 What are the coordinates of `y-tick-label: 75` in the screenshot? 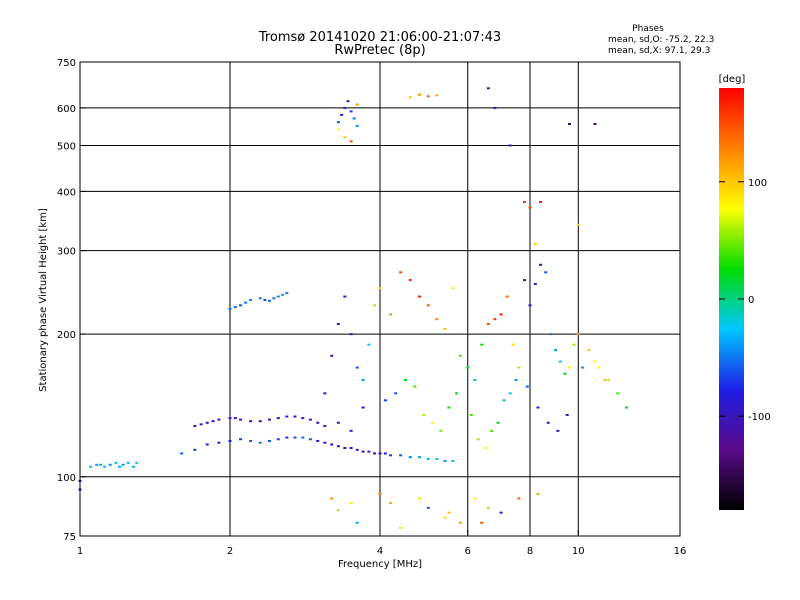 It's located at (69, 537).